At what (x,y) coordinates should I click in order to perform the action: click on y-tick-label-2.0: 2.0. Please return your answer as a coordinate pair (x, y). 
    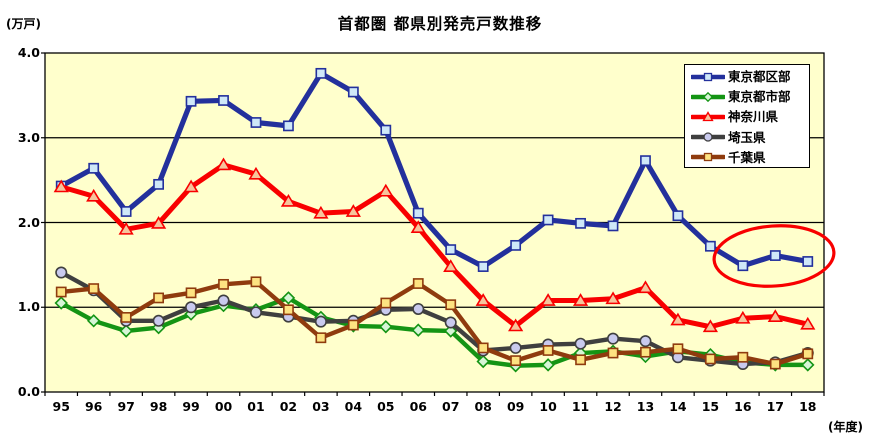
    Looking at the image, I should click on (28, 222).